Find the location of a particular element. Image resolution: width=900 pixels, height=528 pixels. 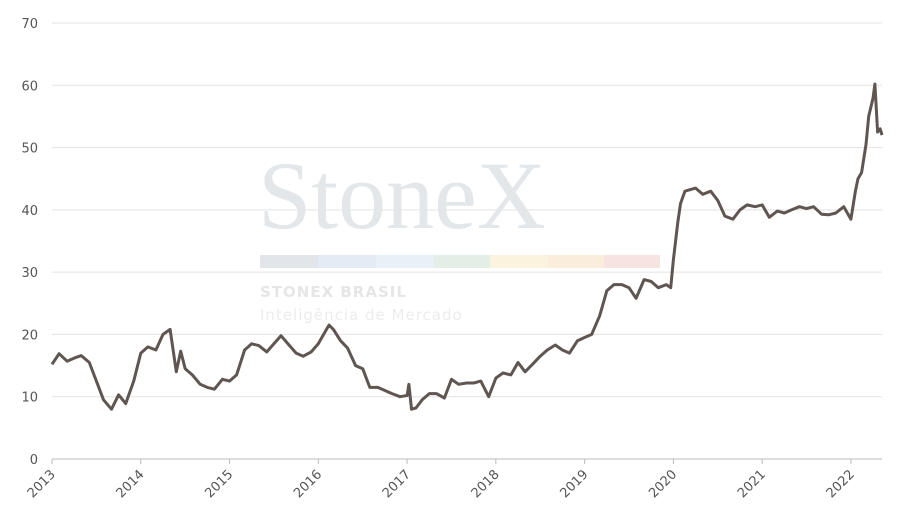

y-tick-label: 60 is located at coordinates (29, 86).